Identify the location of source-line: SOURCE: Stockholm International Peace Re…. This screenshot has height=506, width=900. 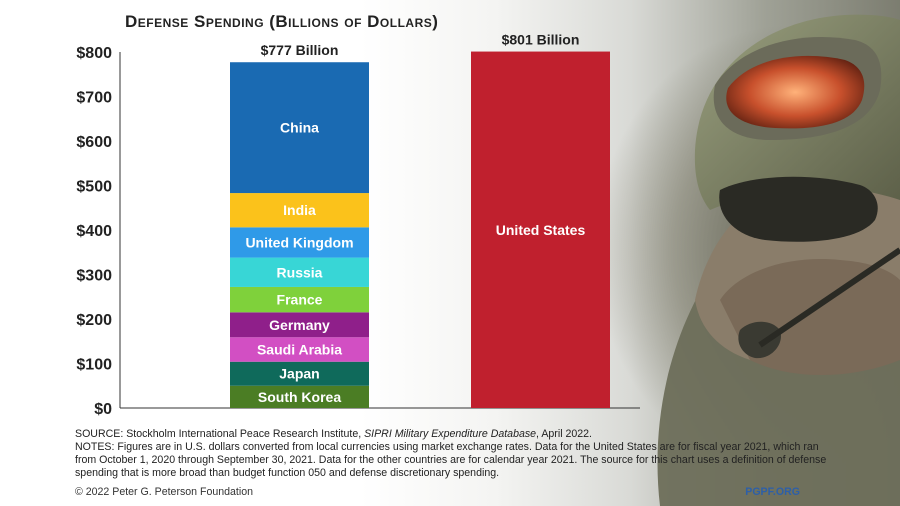
(455, 434).